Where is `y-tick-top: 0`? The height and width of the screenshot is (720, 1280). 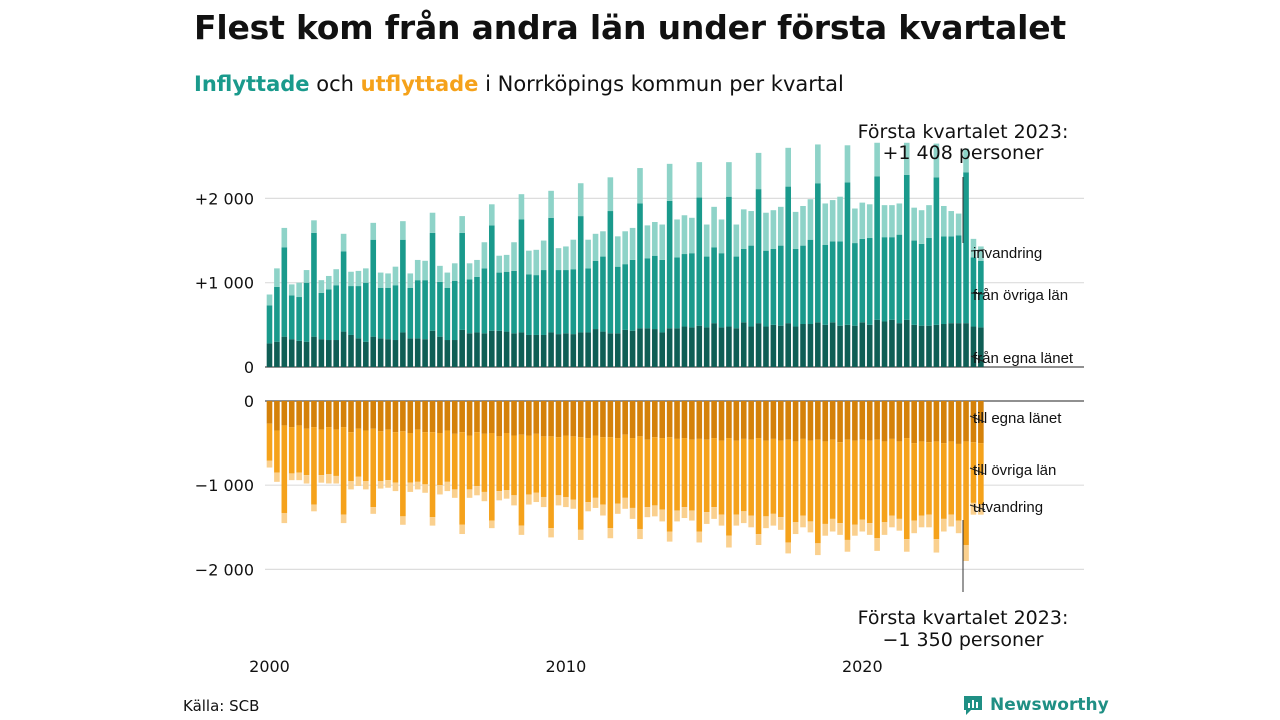 y-tick-top: 0 is located at coordinates (249, 367).